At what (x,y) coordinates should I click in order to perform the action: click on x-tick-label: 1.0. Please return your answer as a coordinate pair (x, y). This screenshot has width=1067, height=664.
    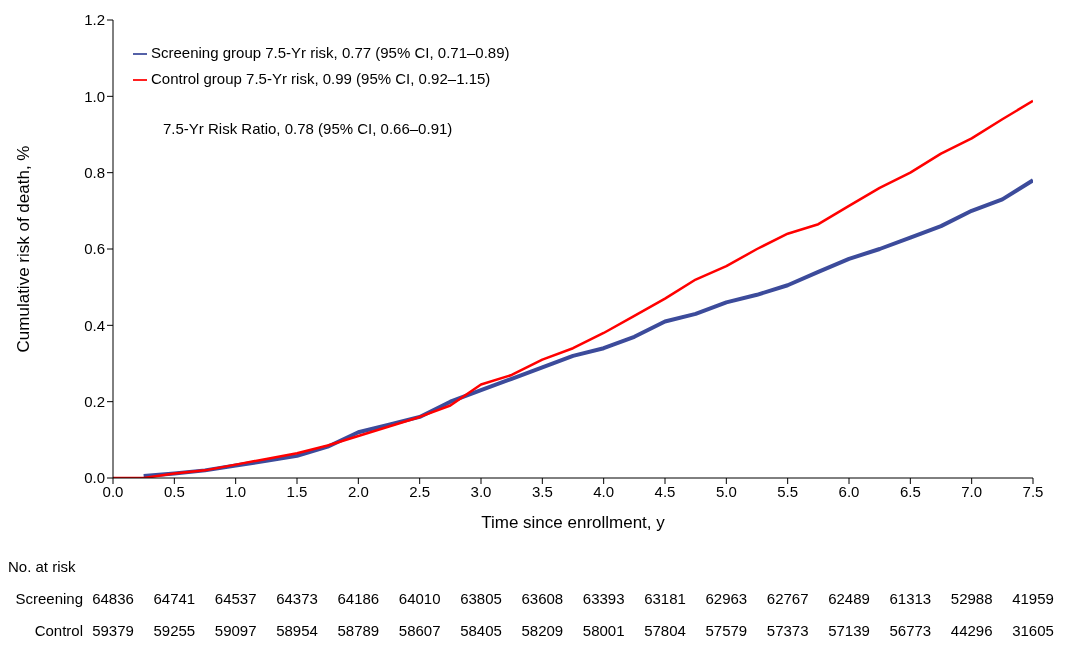
    Looking at the image, I should click on (236, 491).